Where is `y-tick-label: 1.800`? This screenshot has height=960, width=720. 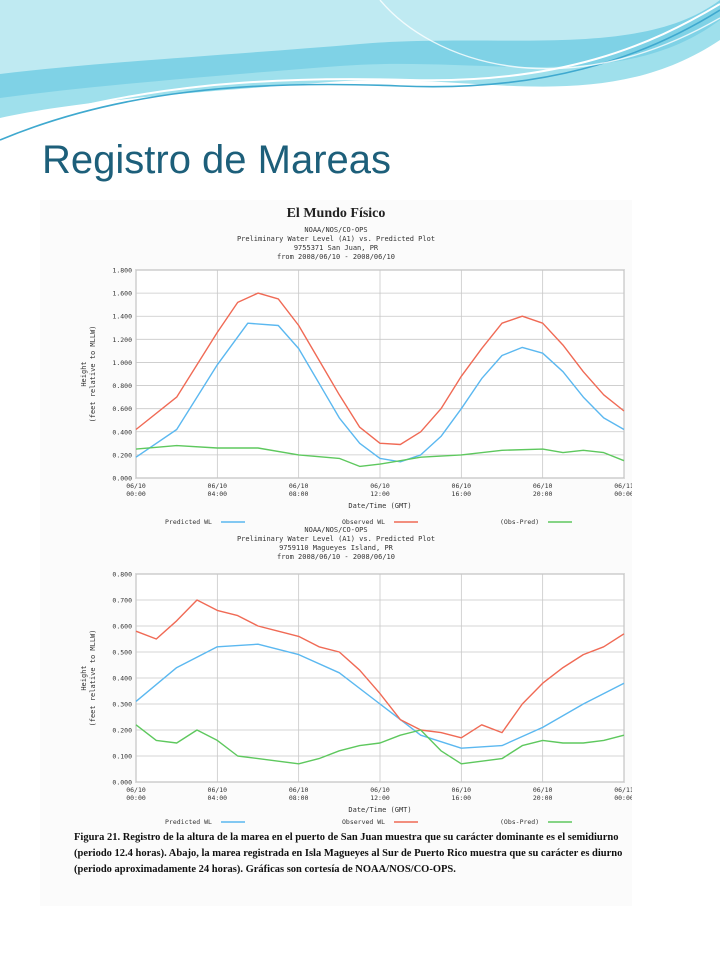
y-tick-label: 1.800 is located at coordinates (122, 271).